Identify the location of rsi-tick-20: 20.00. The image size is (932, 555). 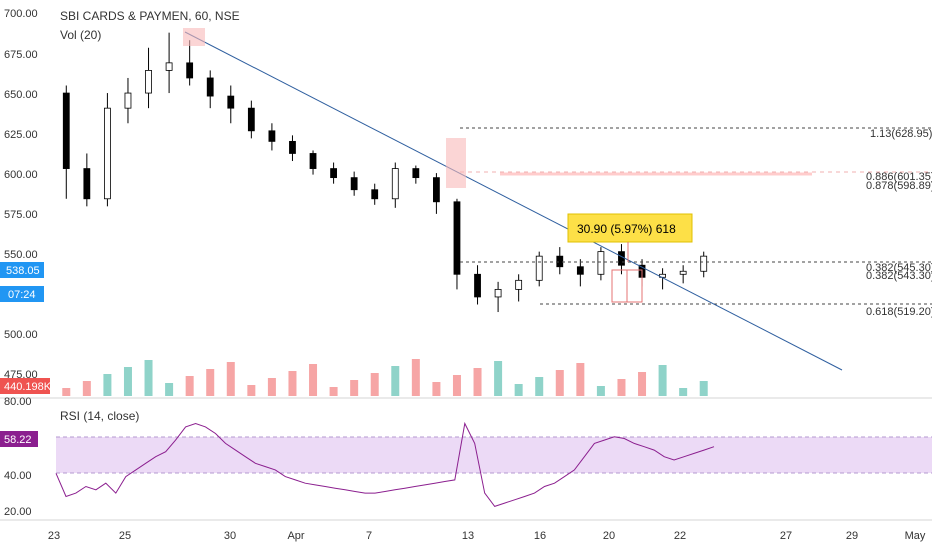
(18, 512).